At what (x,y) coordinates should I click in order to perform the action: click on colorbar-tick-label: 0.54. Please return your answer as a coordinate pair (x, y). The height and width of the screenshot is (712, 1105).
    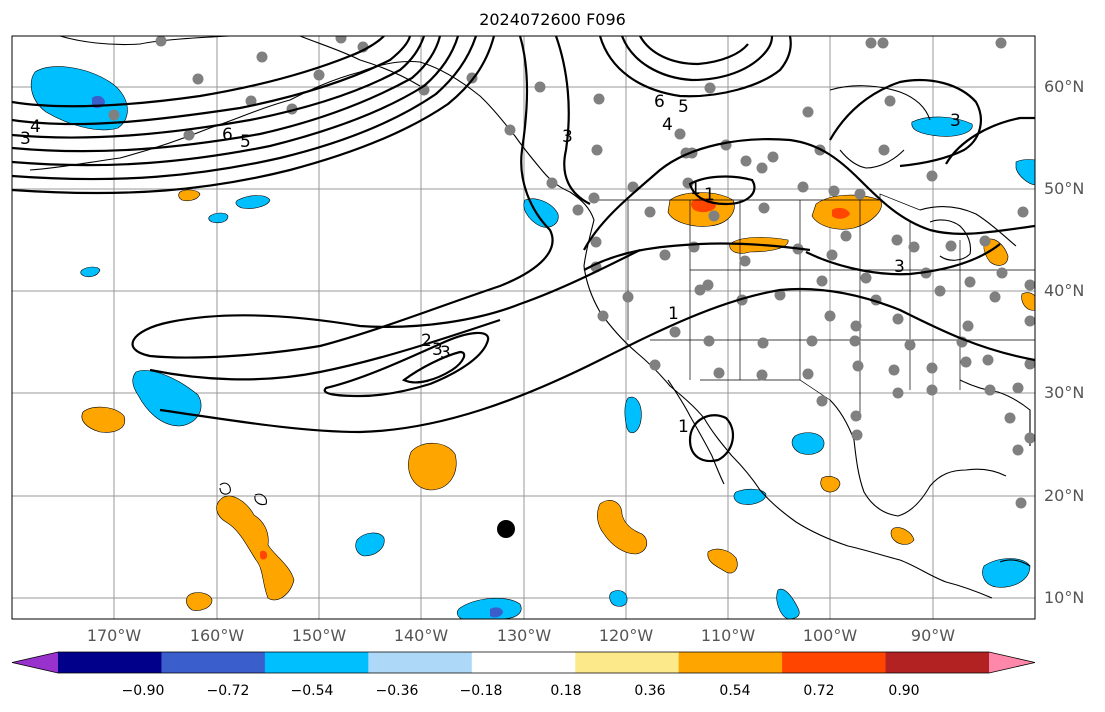
    Looking at the image, I should click on (735, 691).